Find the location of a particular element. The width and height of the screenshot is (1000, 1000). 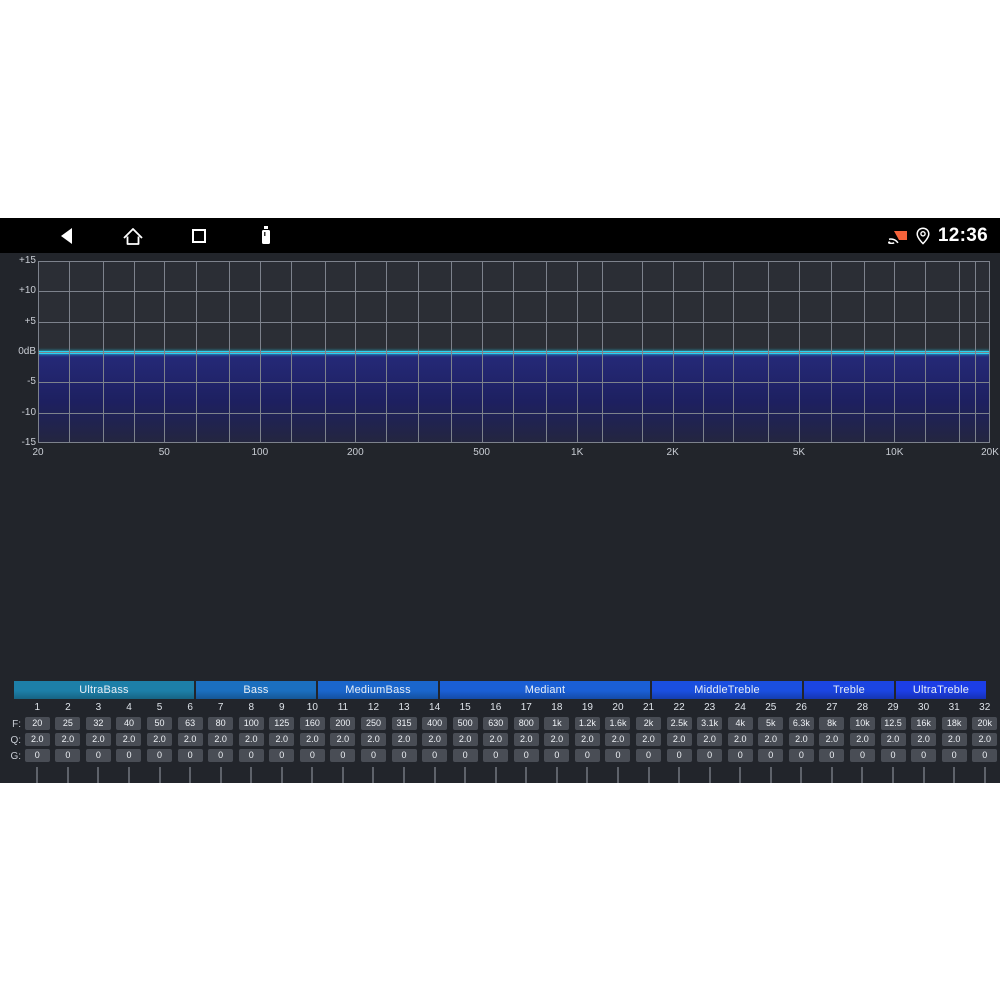

band-frequency-chip: 25 is located at coordinates (68, 723).